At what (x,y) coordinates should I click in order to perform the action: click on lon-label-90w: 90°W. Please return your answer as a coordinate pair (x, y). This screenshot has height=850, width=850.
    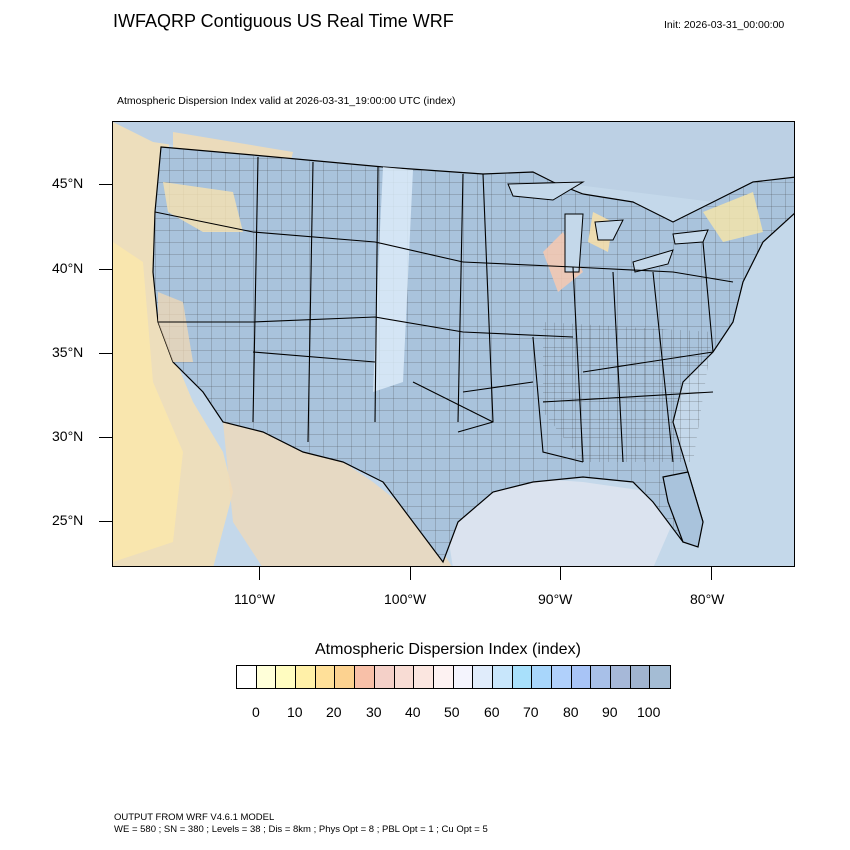
    Looking at the image, I should click on (555, 599).